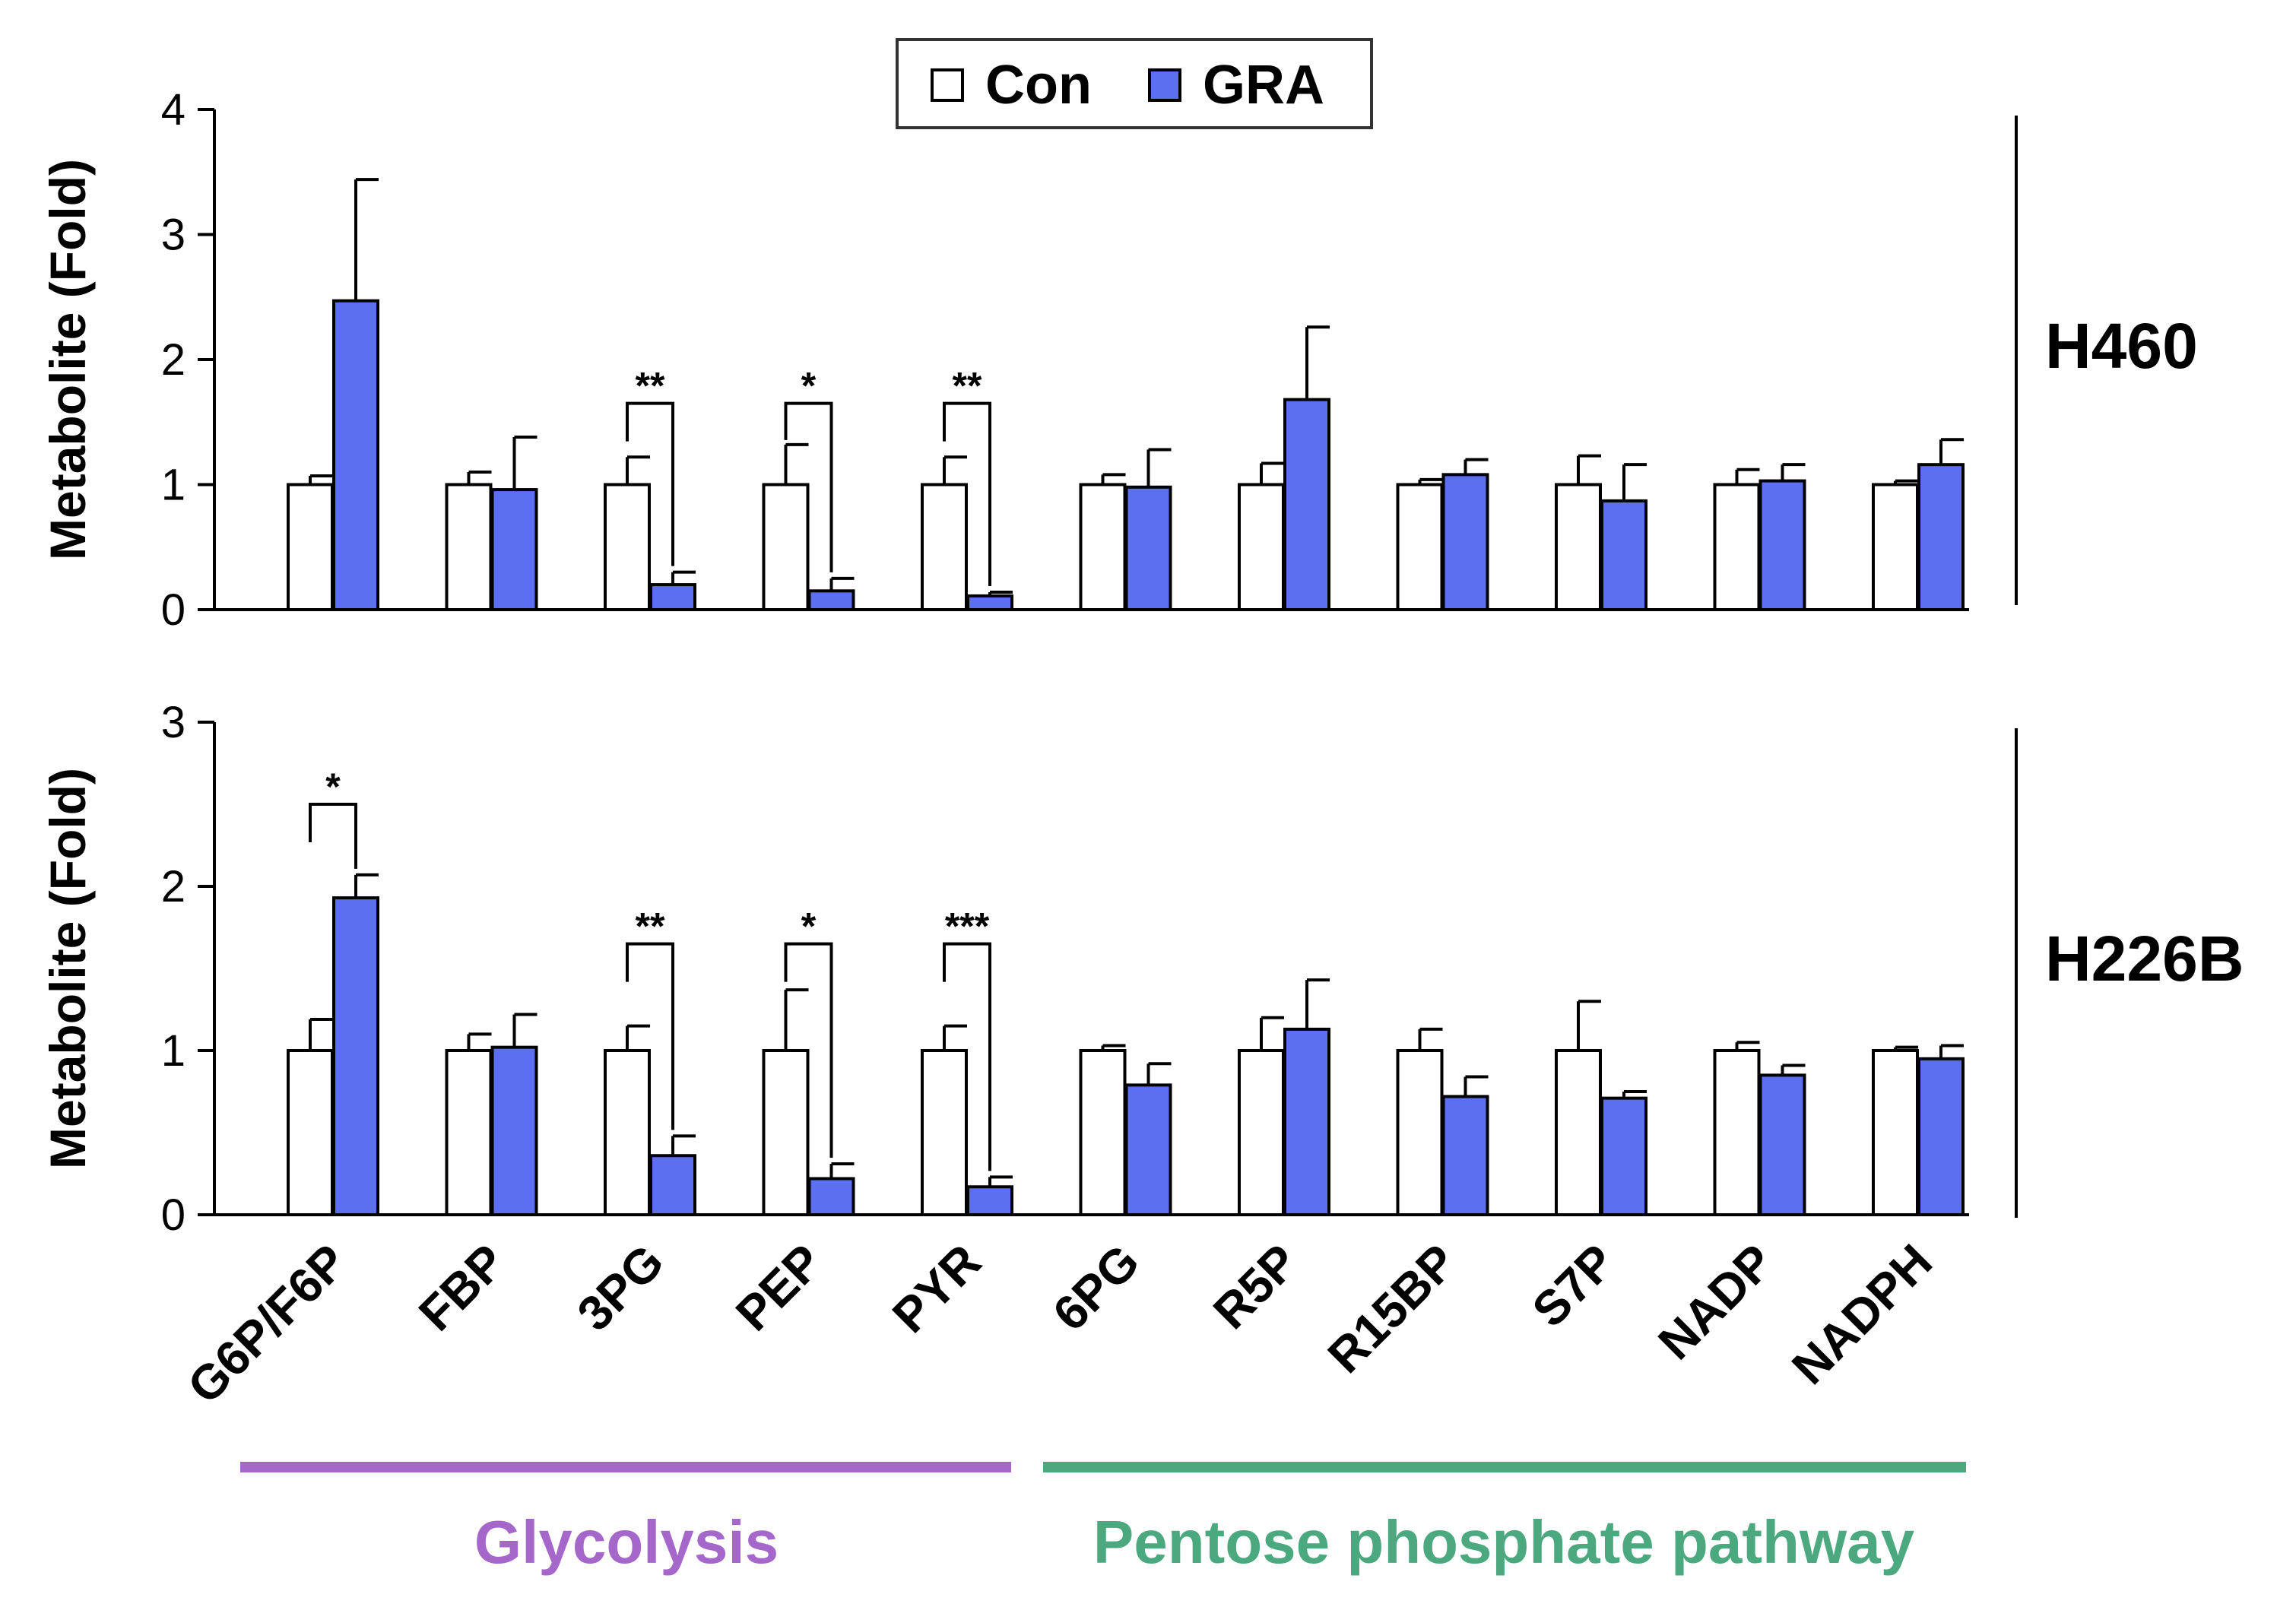 The width and height of the screenshot is (2296, 1607). I want to click on legend-label-gra: GRA, so click(1263, 85).